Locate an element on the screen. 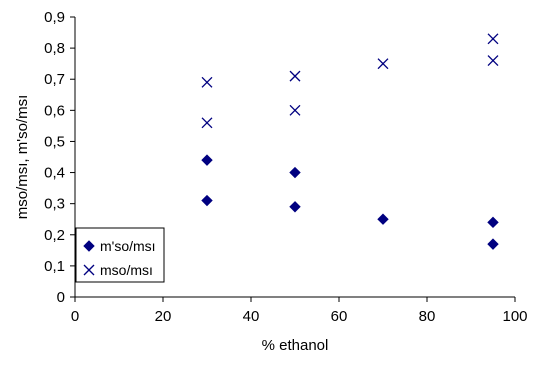 Image resolution: width=533 pixels, height=369 pixels. legend: m'so/msı mso/msı is located at coordinates (120, 255).